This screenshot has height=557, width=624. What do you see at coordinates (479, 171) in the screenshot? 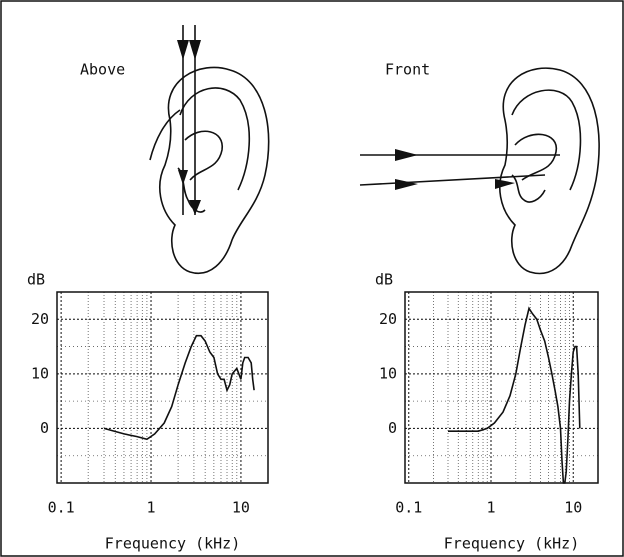
I see `ear-front` at bounding box center [479, 171].